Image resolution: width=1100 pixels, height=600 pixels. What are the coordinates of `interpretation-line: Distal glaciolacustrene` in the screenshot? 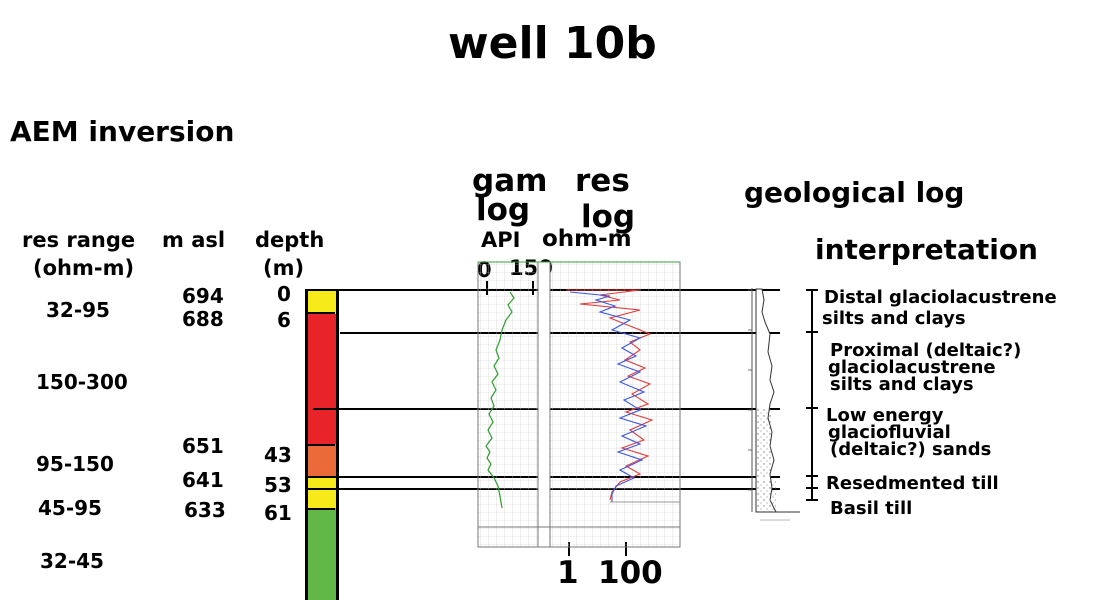 It's located at (940, 297).